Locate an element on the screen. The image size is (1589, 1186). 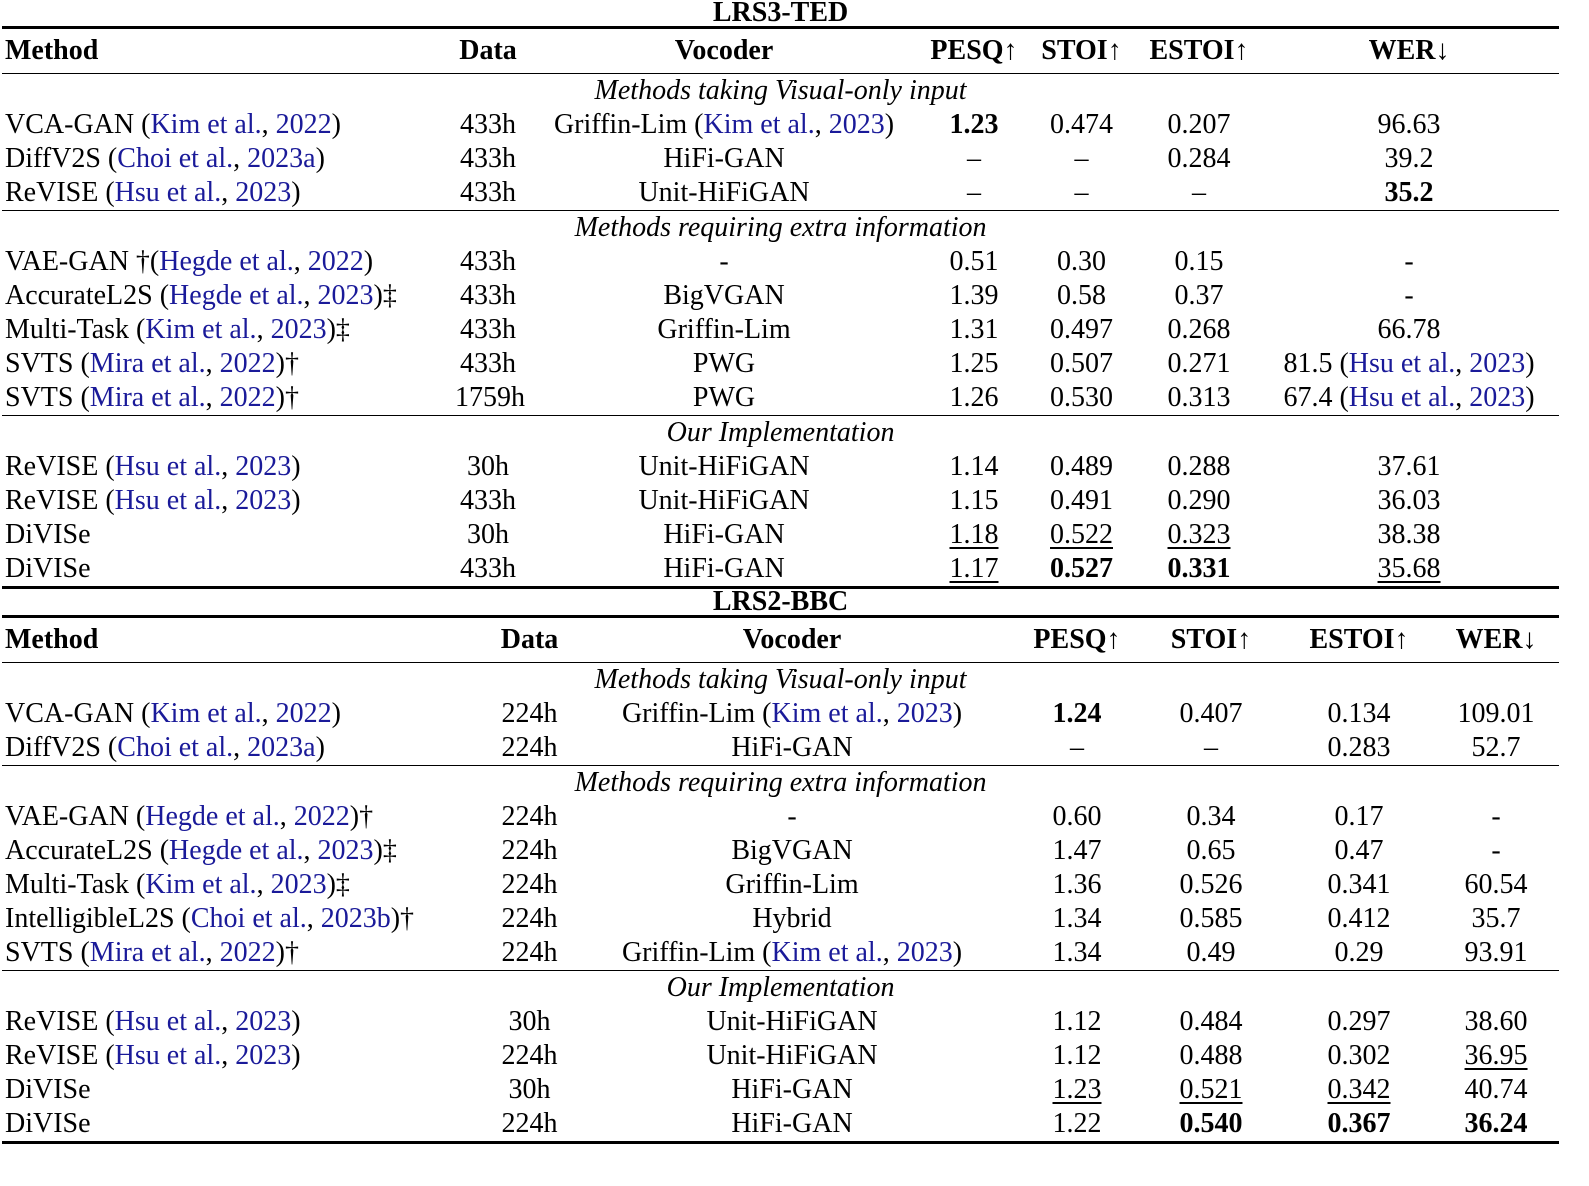
pesq-cell: 1.12 is located at coordinates (1077, 1056).